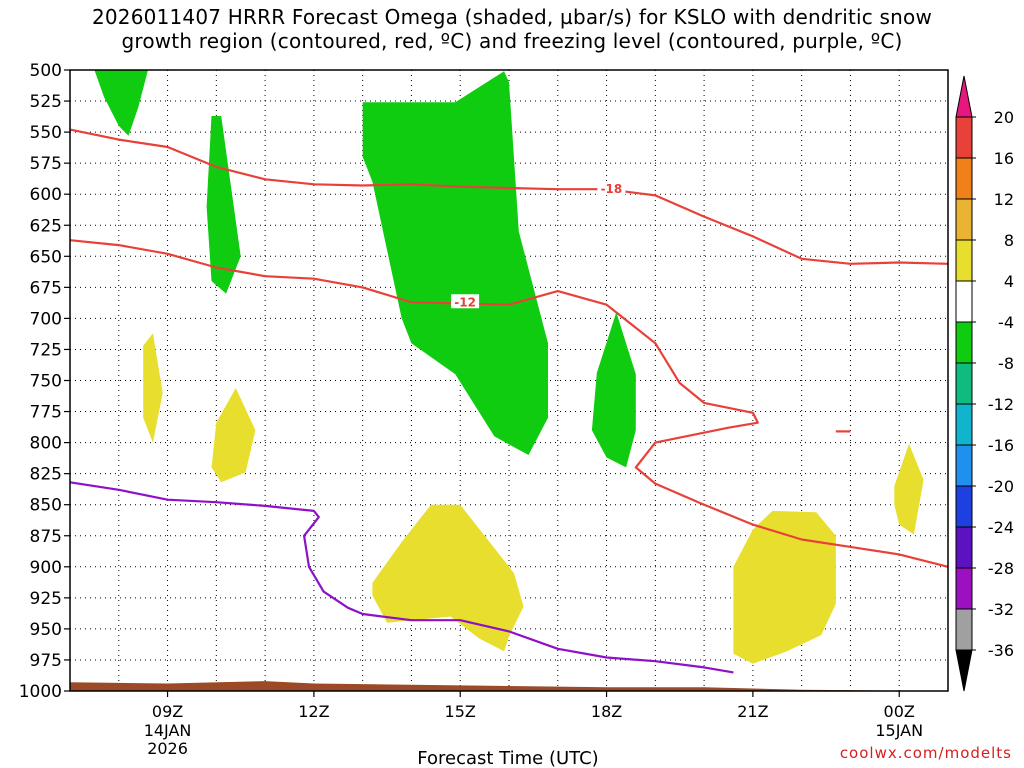 Image resolution: width=1024 pixels, height=768 pixels. What do you see at coordinates (46, 133) in the screenshot?
I see `y-tick-label: 550` at bounding box center [46, 133].